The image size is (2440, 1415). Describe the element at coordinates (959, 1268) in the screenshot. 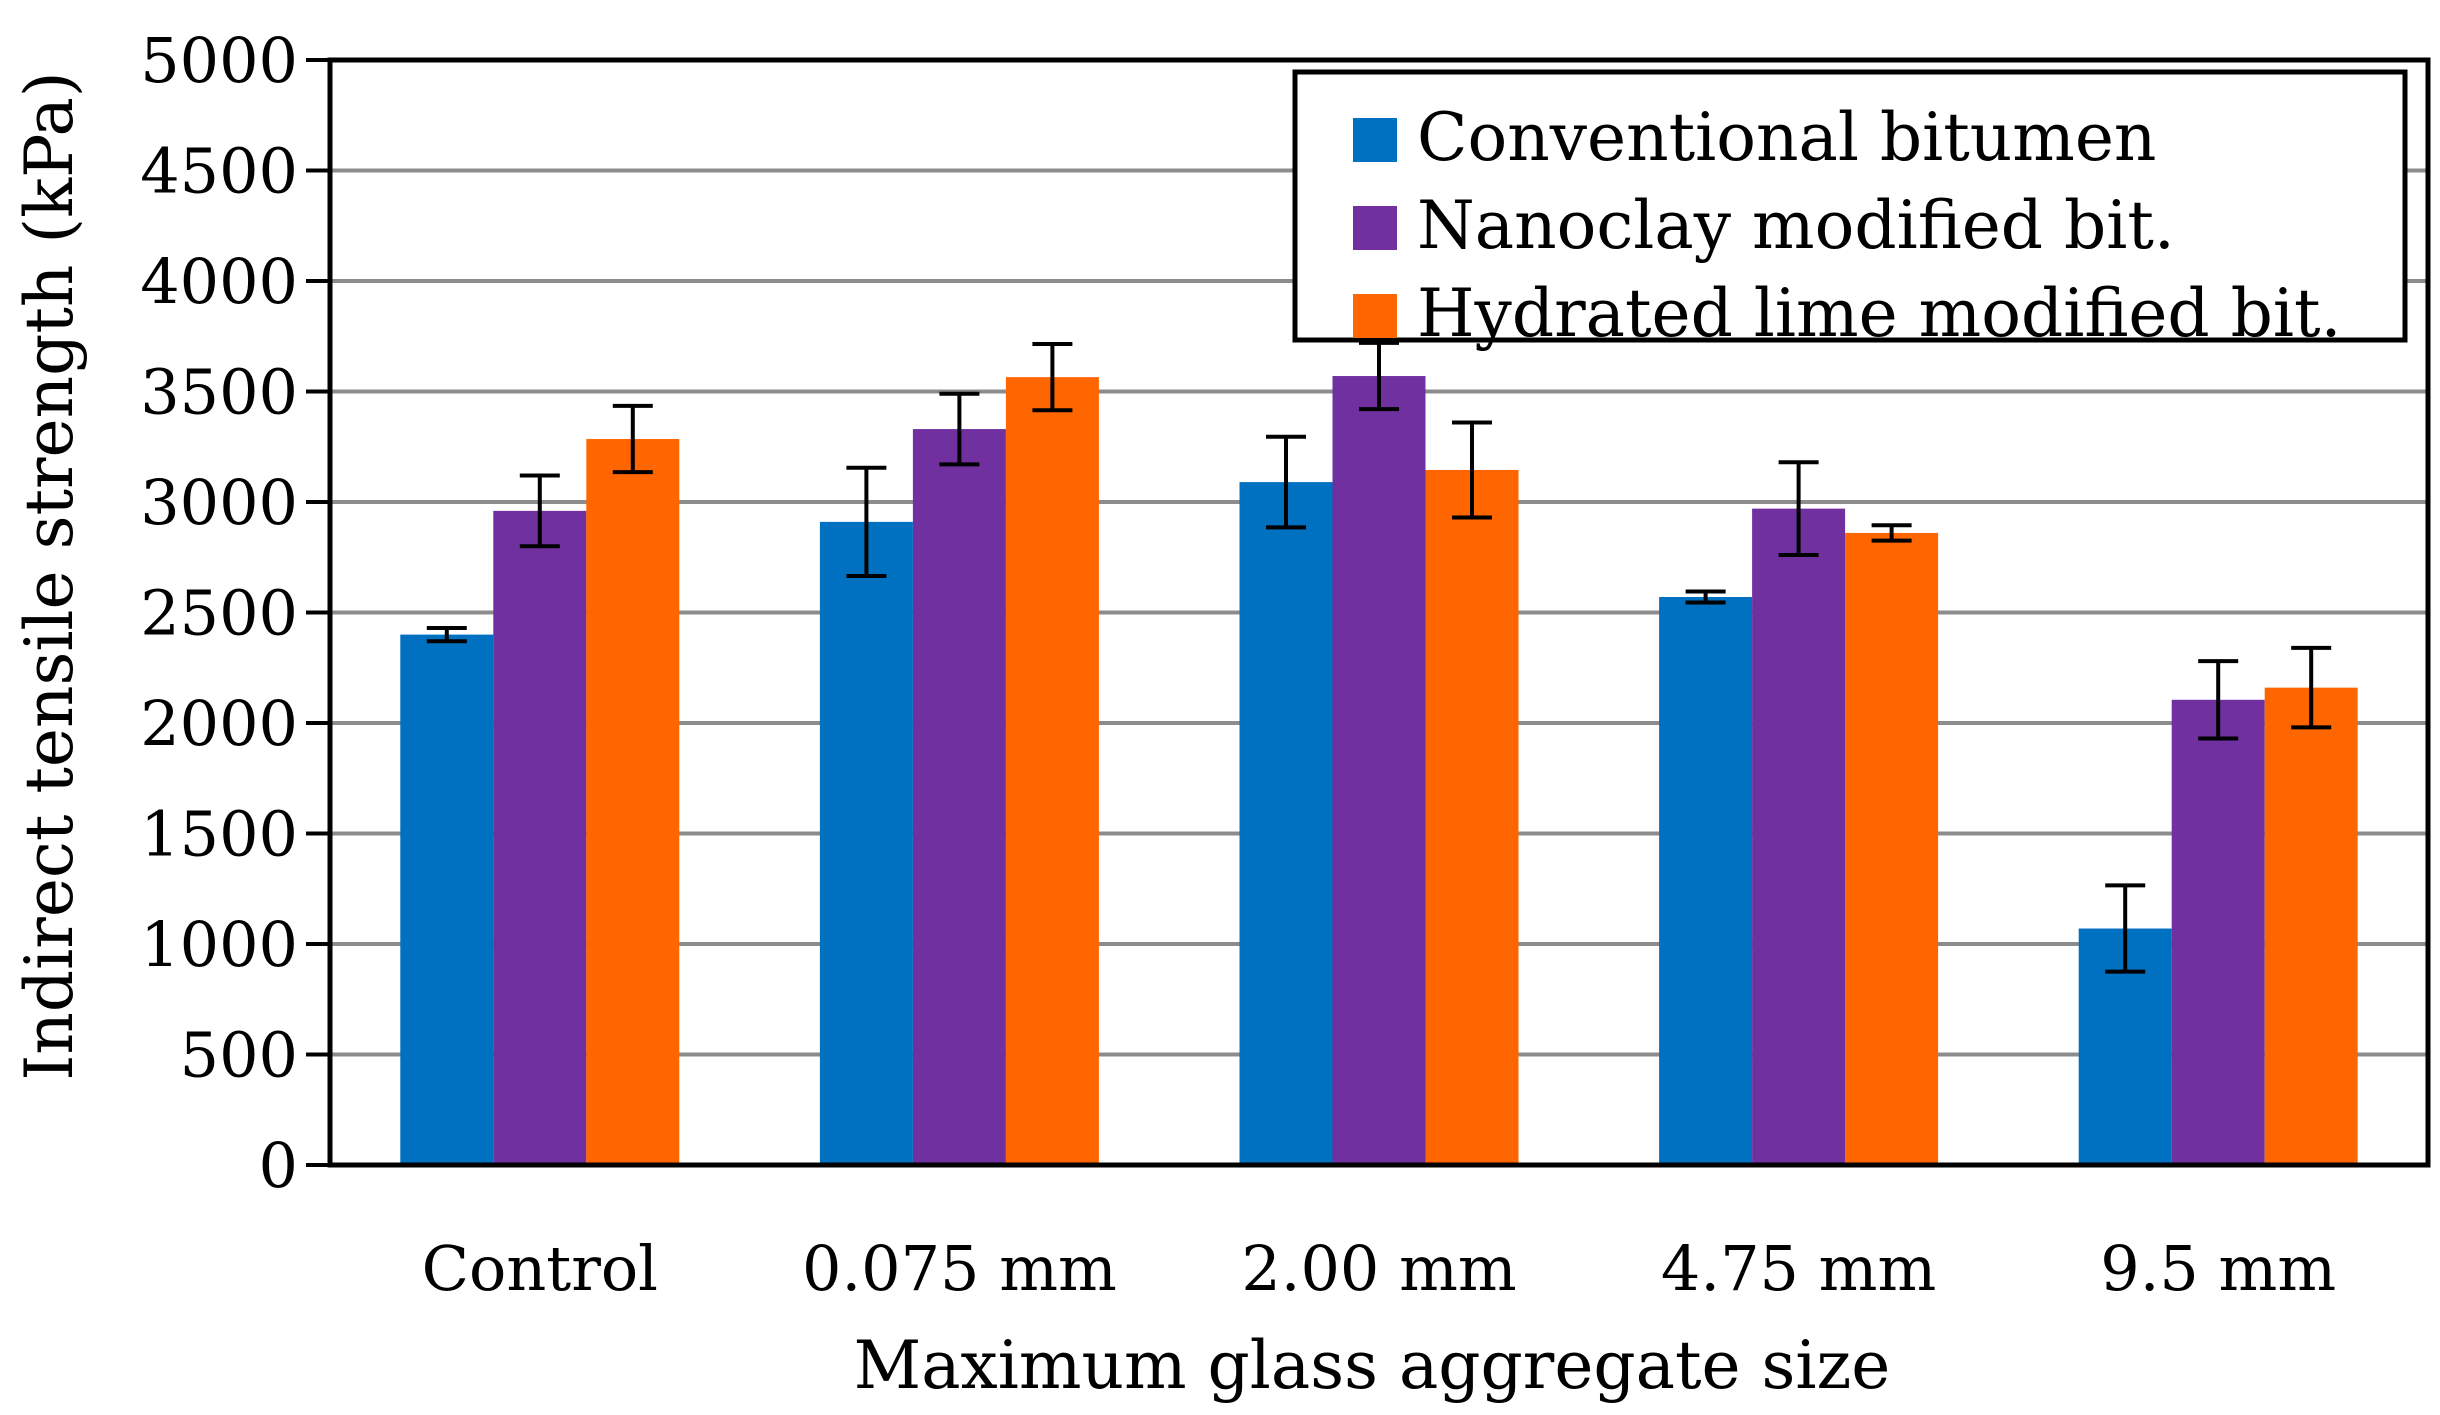

I see `x-tick-label: 0.075 mm` at that location.